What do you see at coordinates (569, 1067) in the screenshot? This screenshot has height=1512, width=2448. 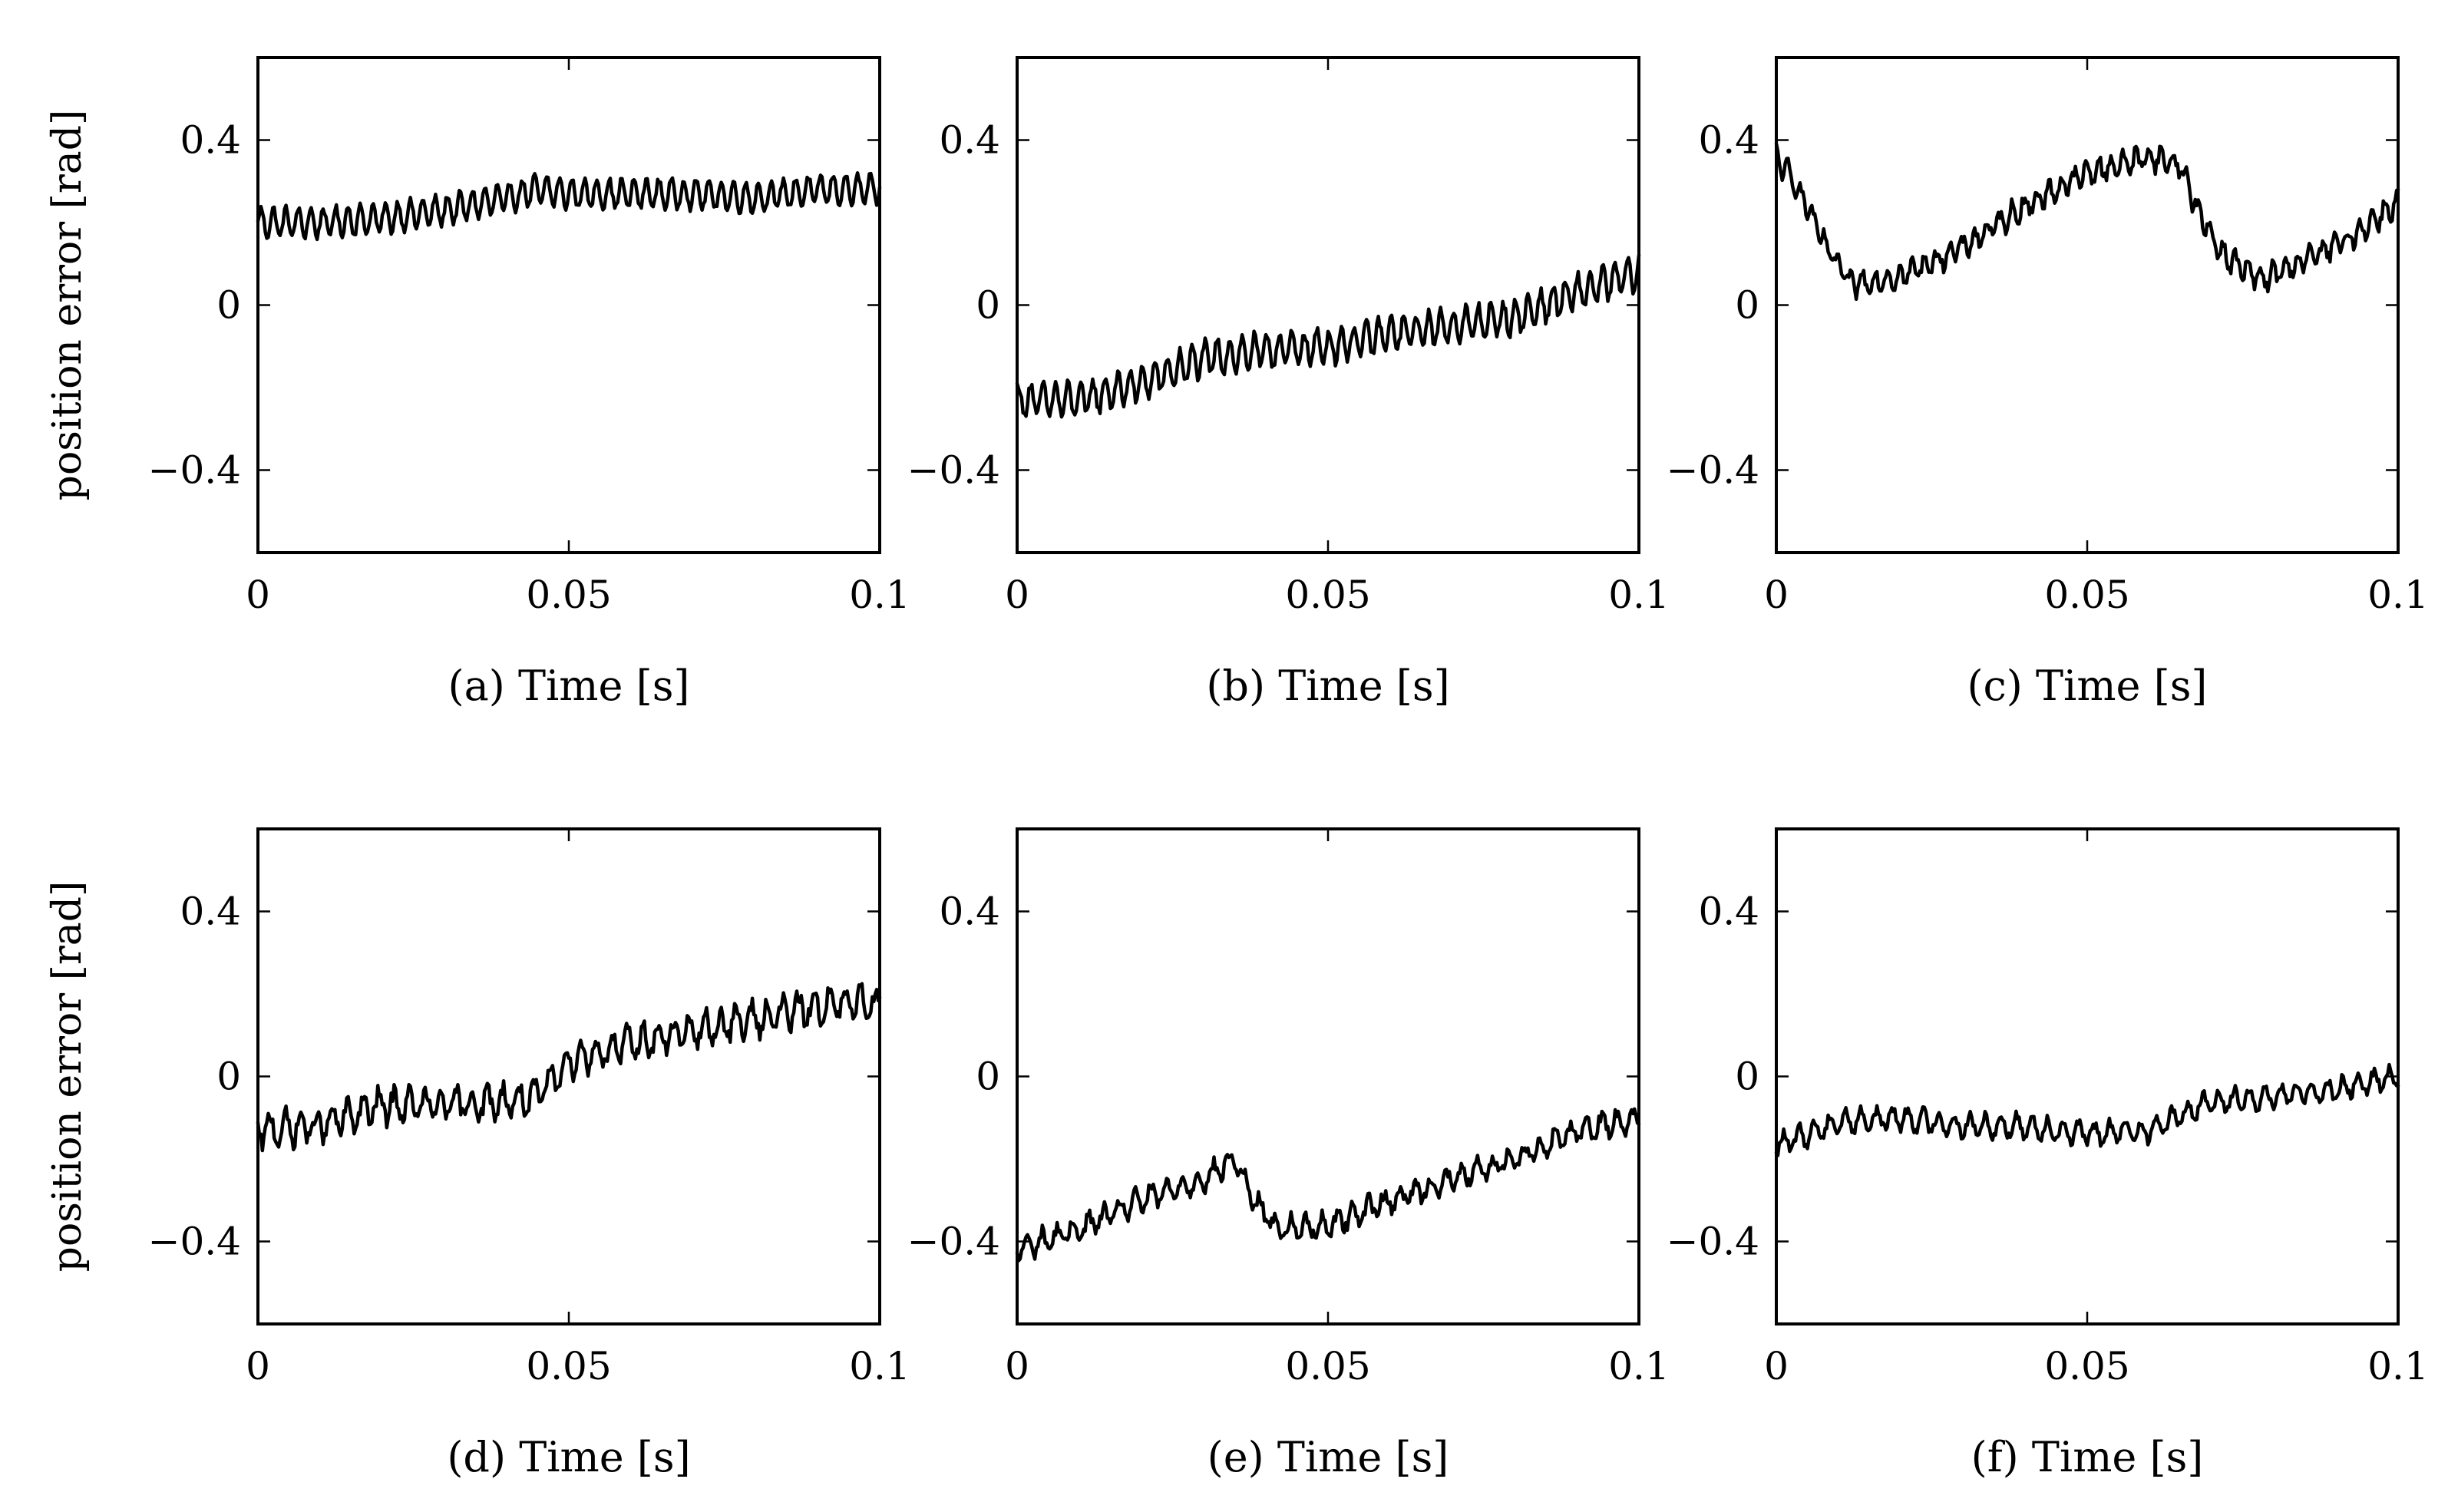 I see `series-line-d` at bounding box center [569, 1067].